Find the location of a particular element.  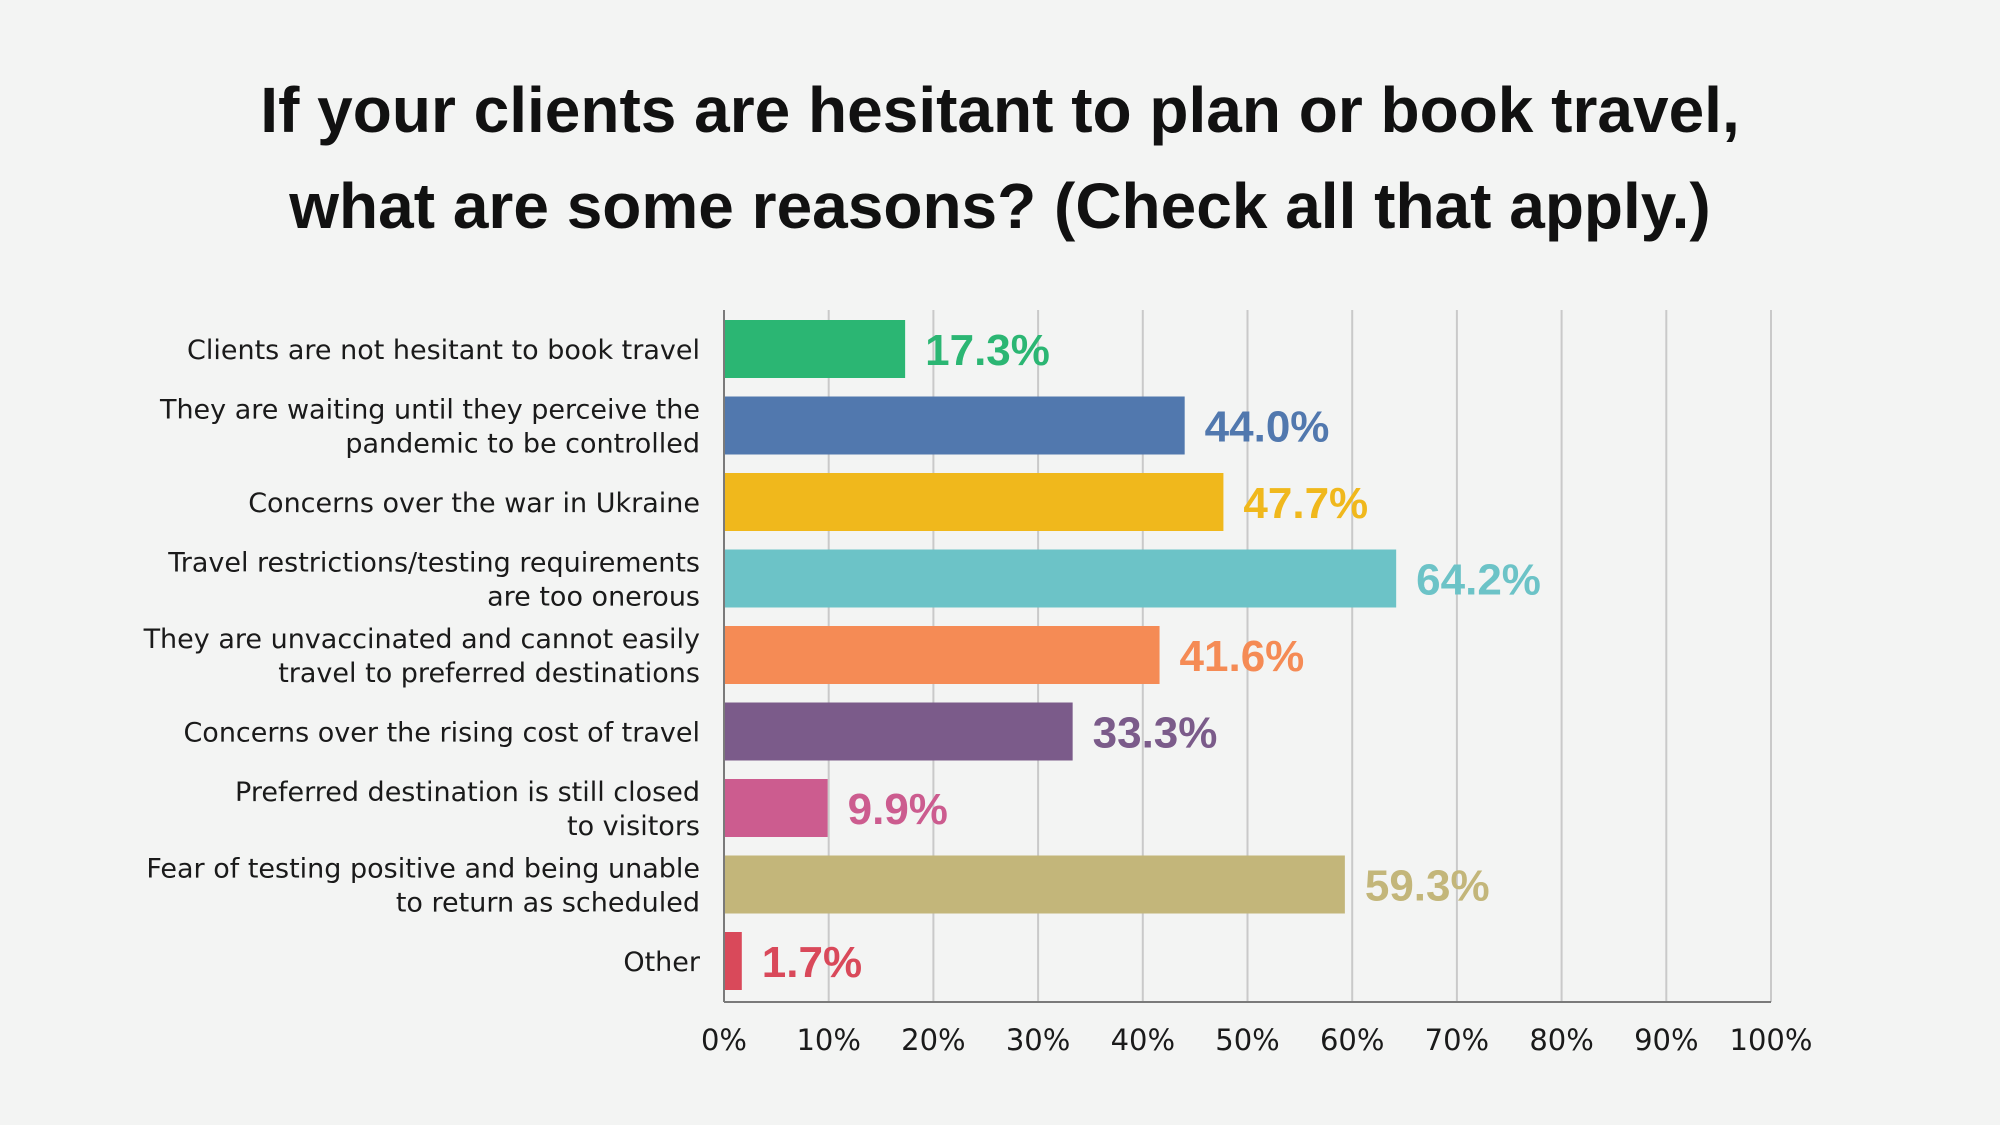

category-label: Travel restrictions/testing requirements is located at coordinates (433, 563).